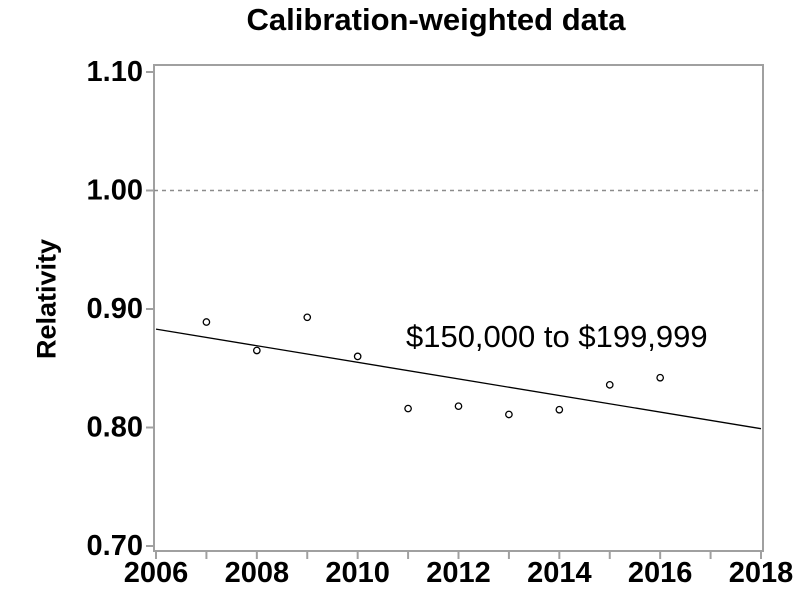 This screenshot has width=800, height=600. I want to click on x-tick-label: 2006, so click(156, 573).